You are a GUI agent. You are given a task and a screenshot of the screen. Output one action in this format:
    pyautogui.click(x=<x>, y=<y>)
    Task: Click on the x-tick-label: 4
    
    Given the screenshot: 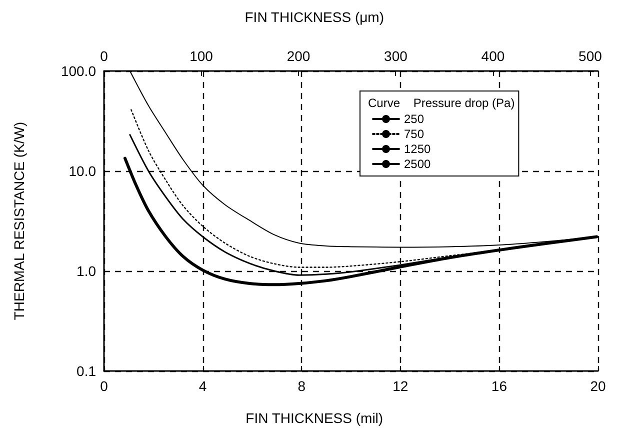 What is the action you would take?
    pyautogui.click(x=202, y=386)
    